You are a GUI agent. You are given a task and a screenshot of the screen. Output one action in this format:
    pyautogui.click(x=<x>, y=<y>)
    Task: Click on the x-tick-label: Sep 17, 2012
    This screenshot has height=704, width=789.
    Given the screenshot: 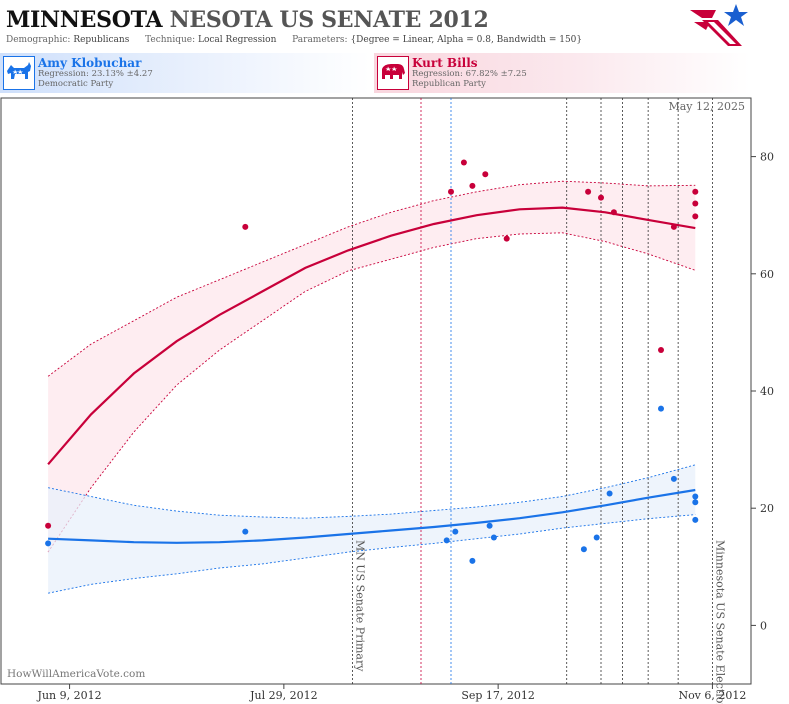 What is the action you would take?
    pyautogui.click(x=498, y=695)
    